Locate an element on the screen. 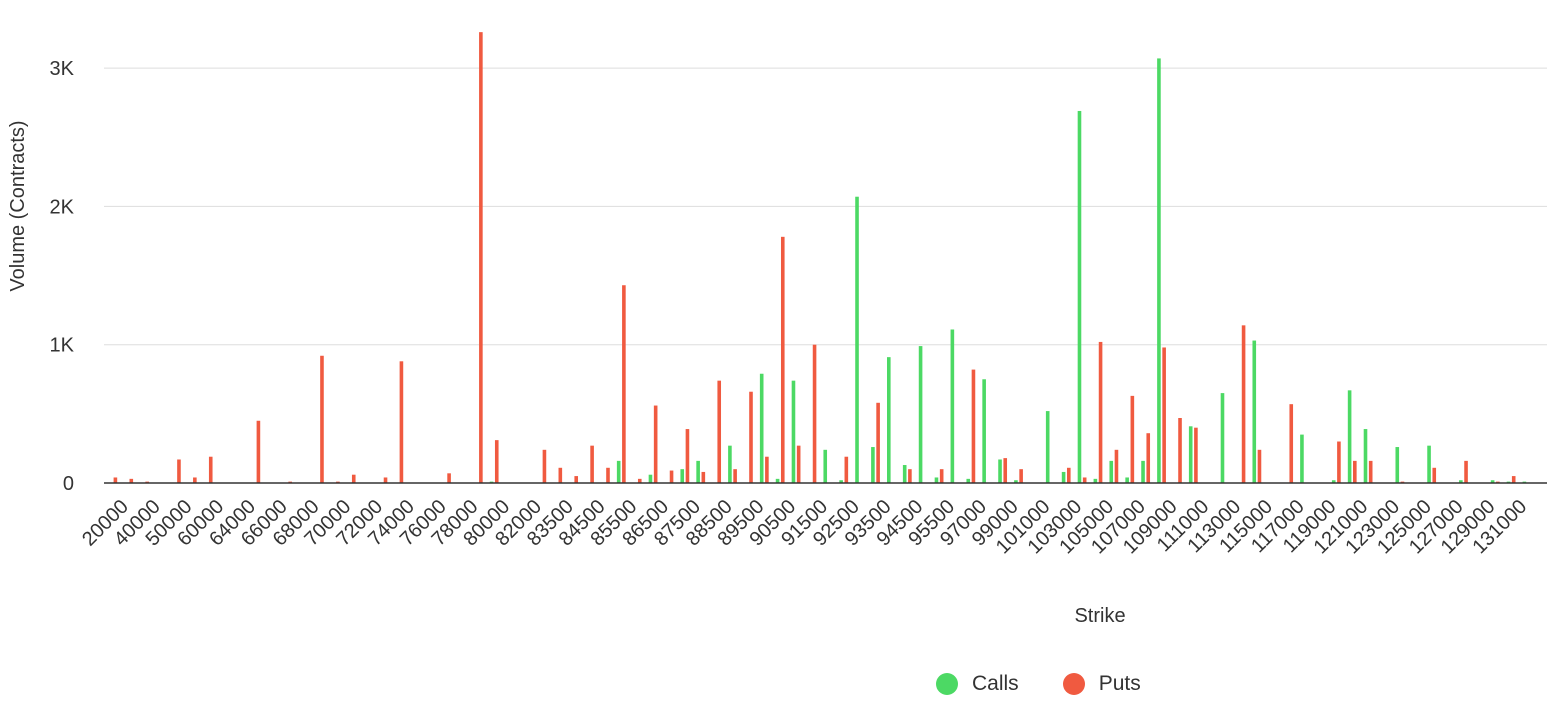 The height and width of the screenshot is (716, 1547). legend-item-calls: Calls is located at coordinates (977, 684).